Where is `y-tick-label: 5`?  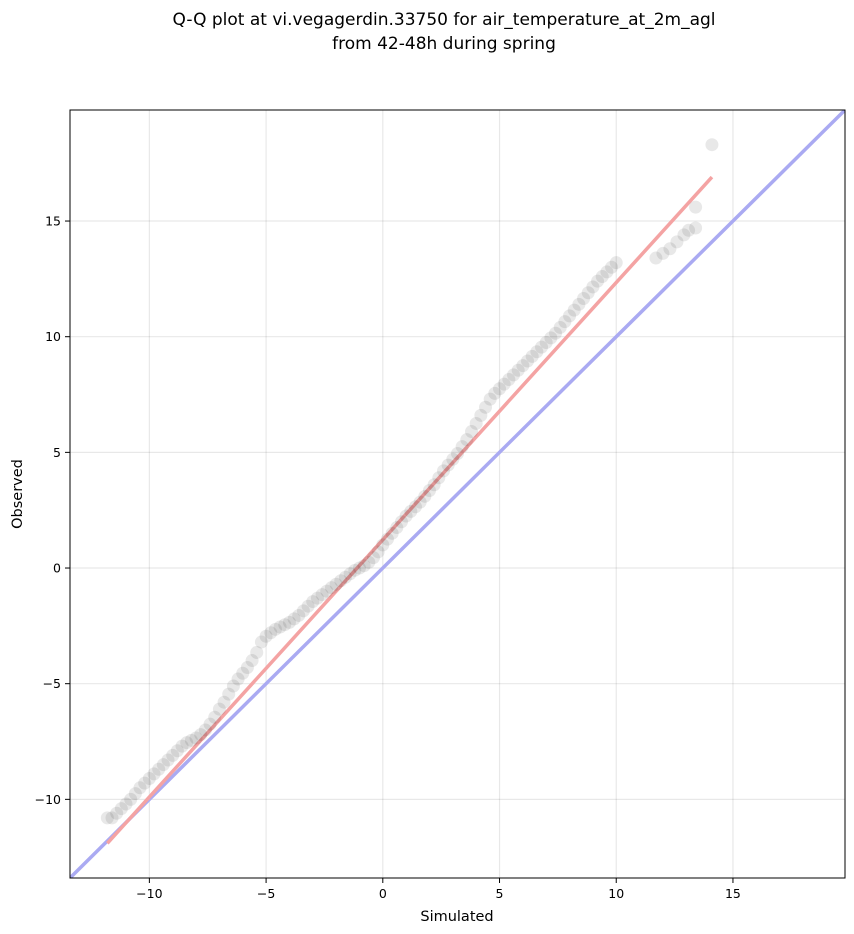
y-tick-label: 5 is located at coordinates (57, 452).